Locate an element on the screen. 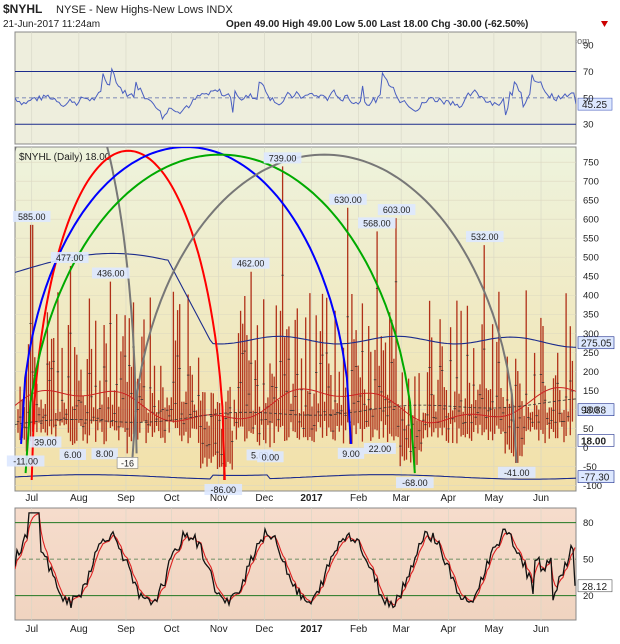 The width and height of the screenshot is (620, 644). oscillator-line is located at coordinates (295, 560).